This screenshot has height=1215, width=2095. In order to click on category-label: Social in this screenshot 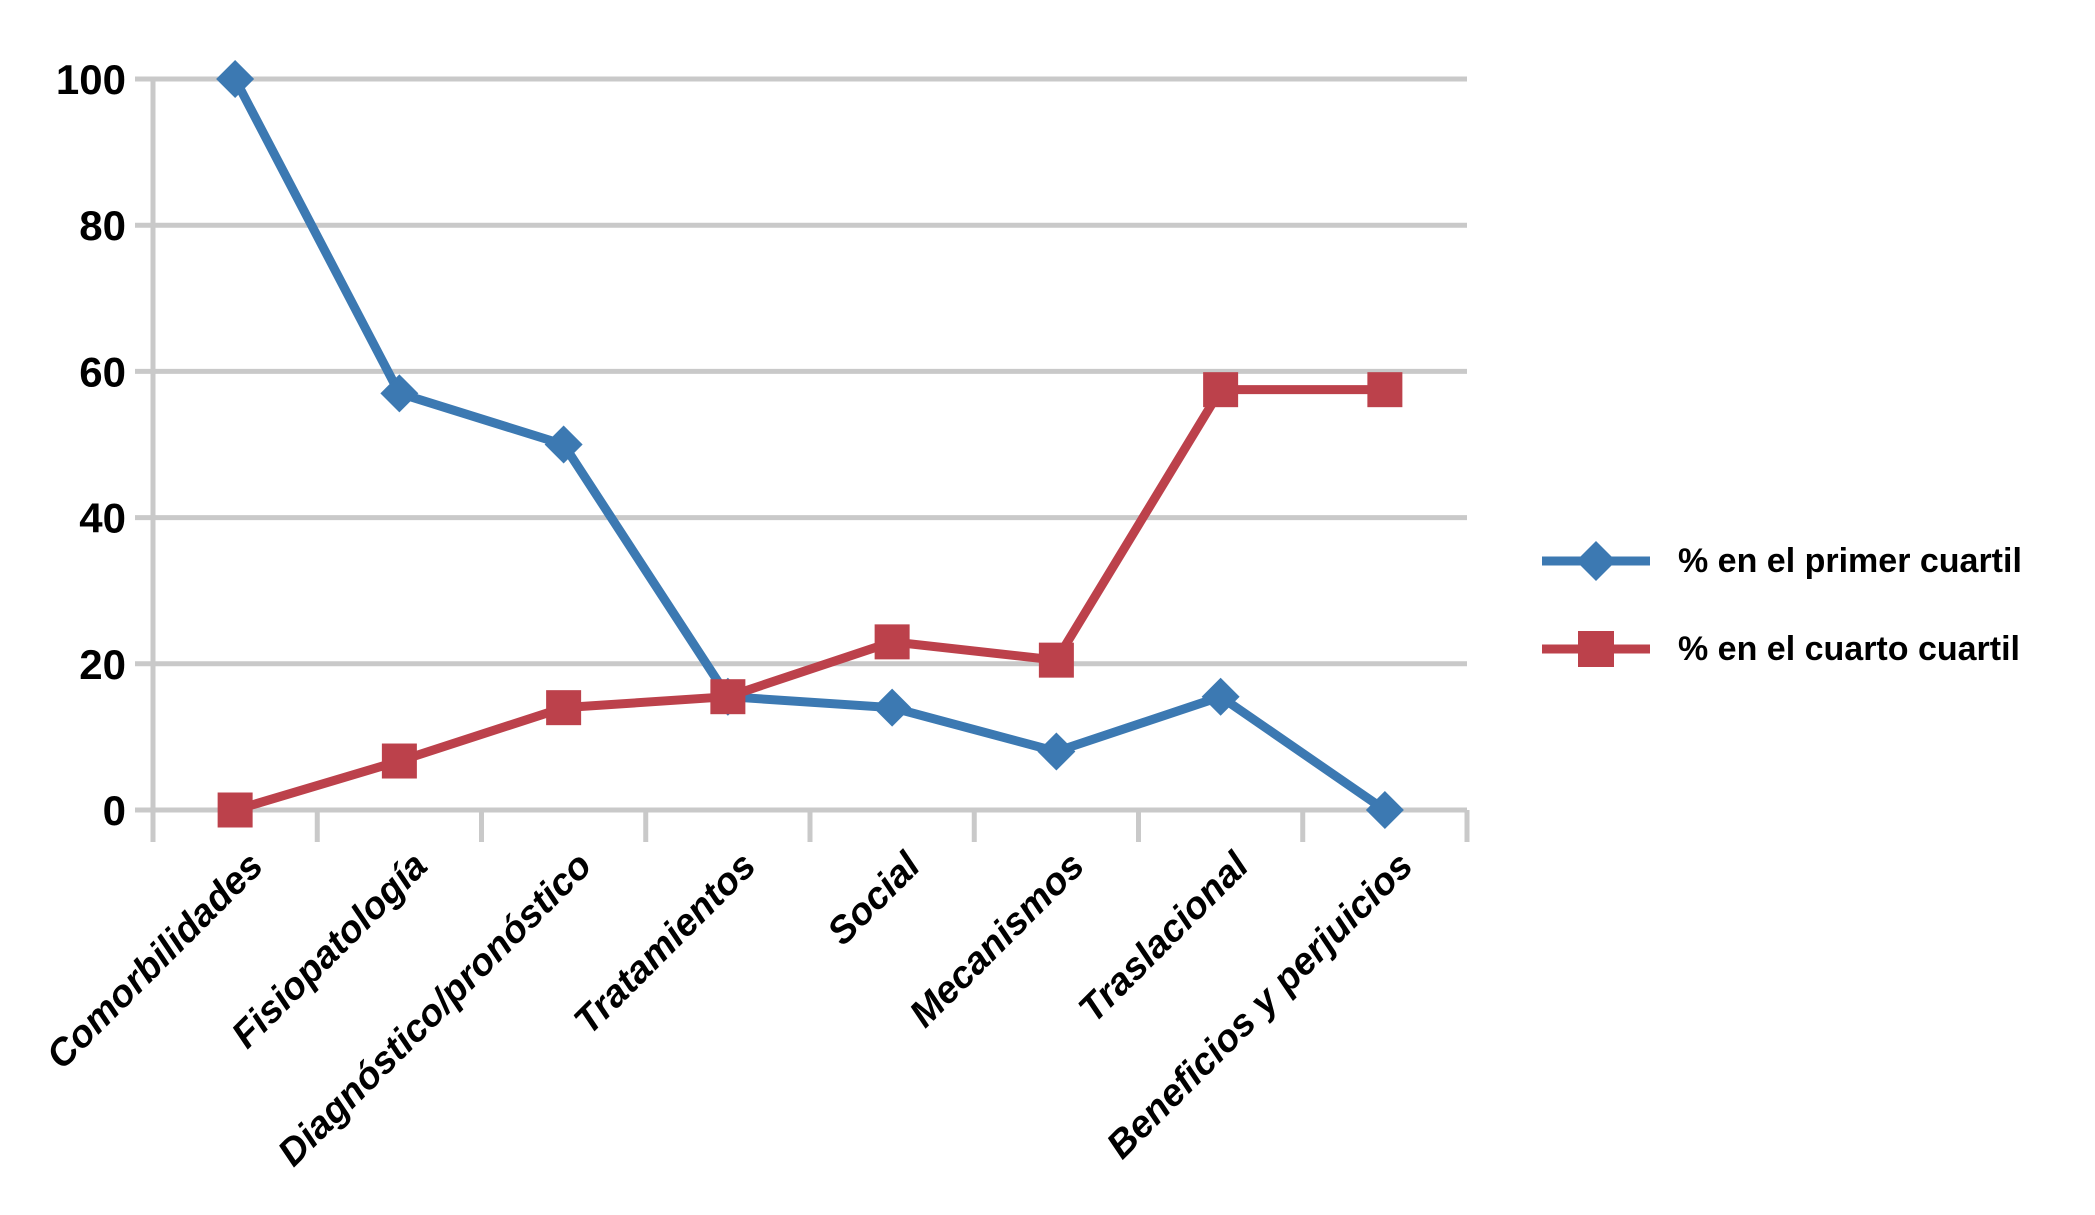, I will do `click(875, 899)`.